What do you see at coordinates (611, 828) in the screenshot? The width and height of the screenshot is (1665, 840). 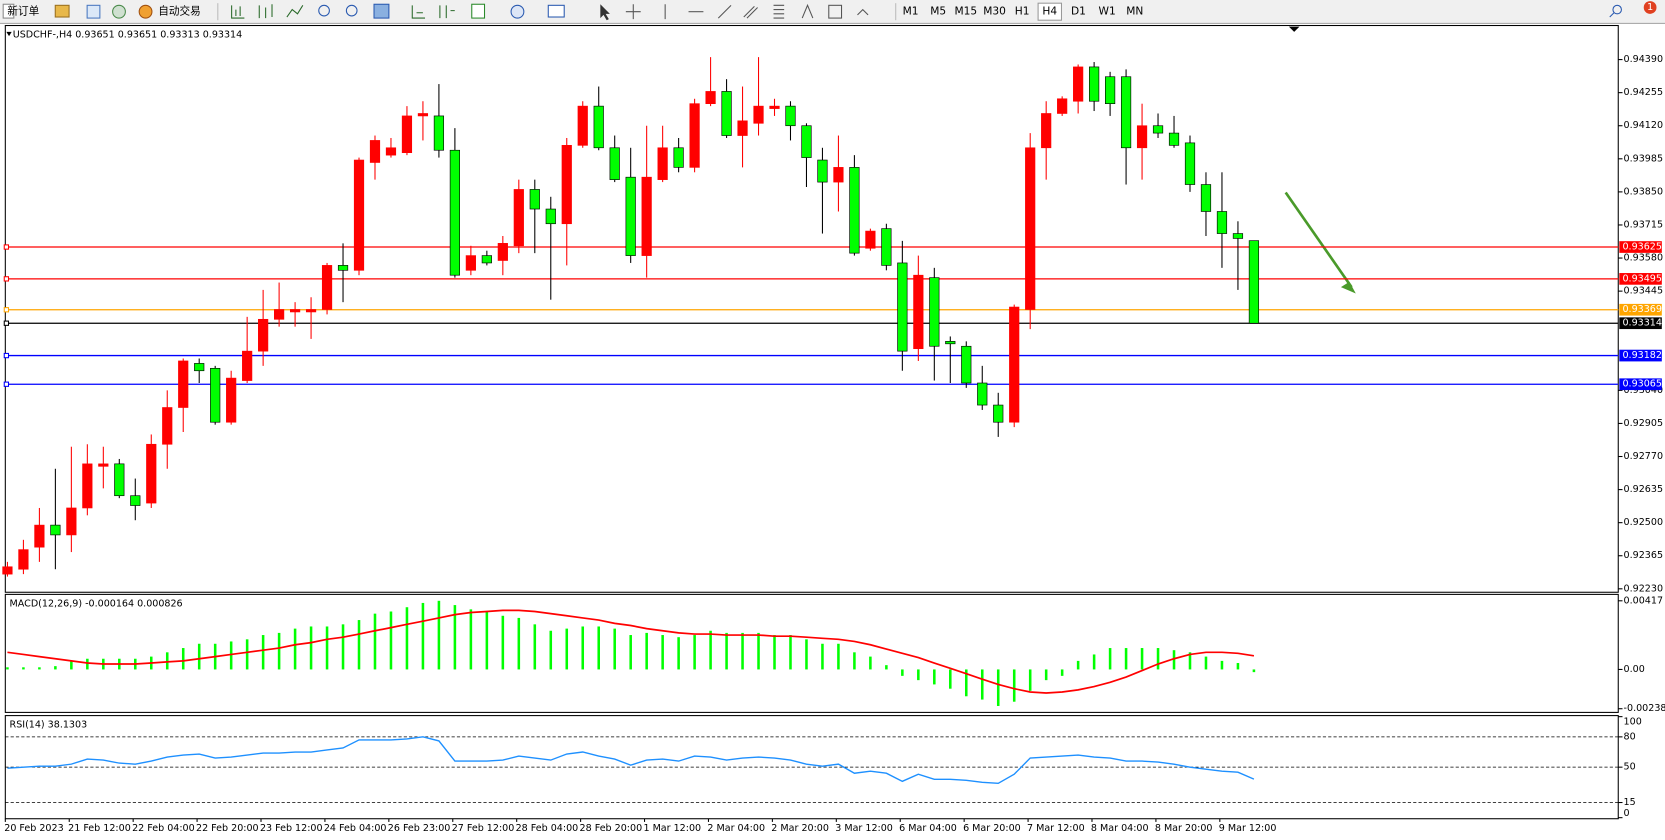 I see `x-tick-label: 28 Feb 20:00` at bounding box center [611, 828].